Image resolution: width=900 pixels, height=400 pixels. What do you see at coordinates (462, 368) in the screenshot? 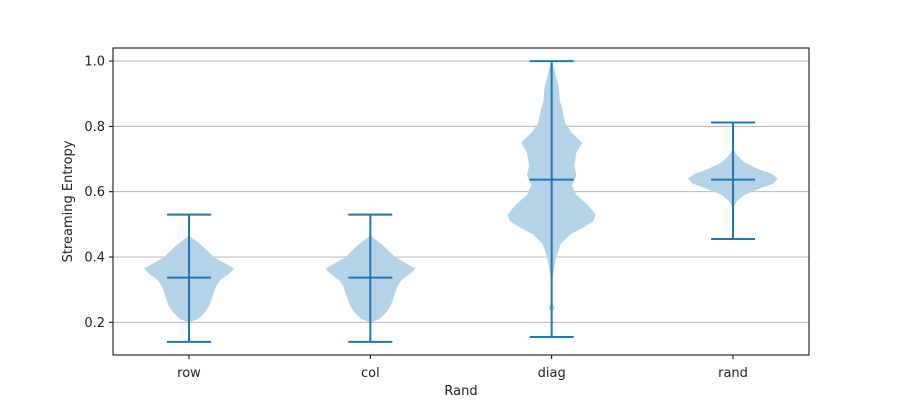
I see `x-axis-ticks: row col diag rand` at bounding box center [462, 368].